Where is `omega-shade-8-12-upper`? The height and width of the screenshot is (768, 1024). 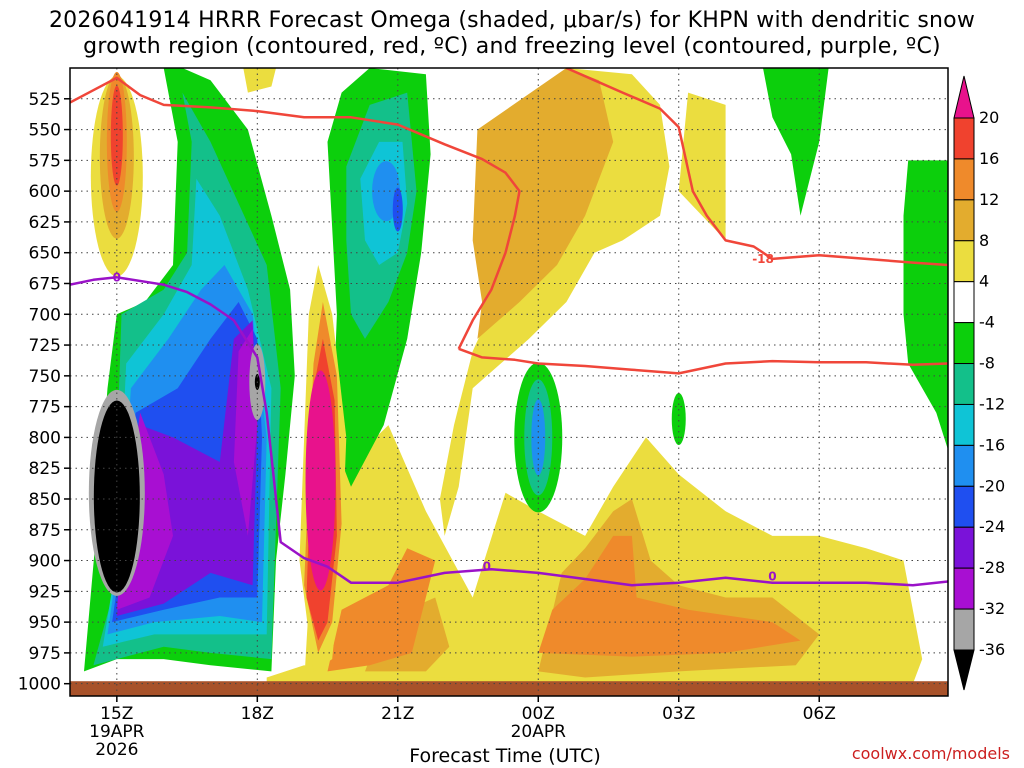 omega-shade-8-12-upper is located at coordinates (543, 203).